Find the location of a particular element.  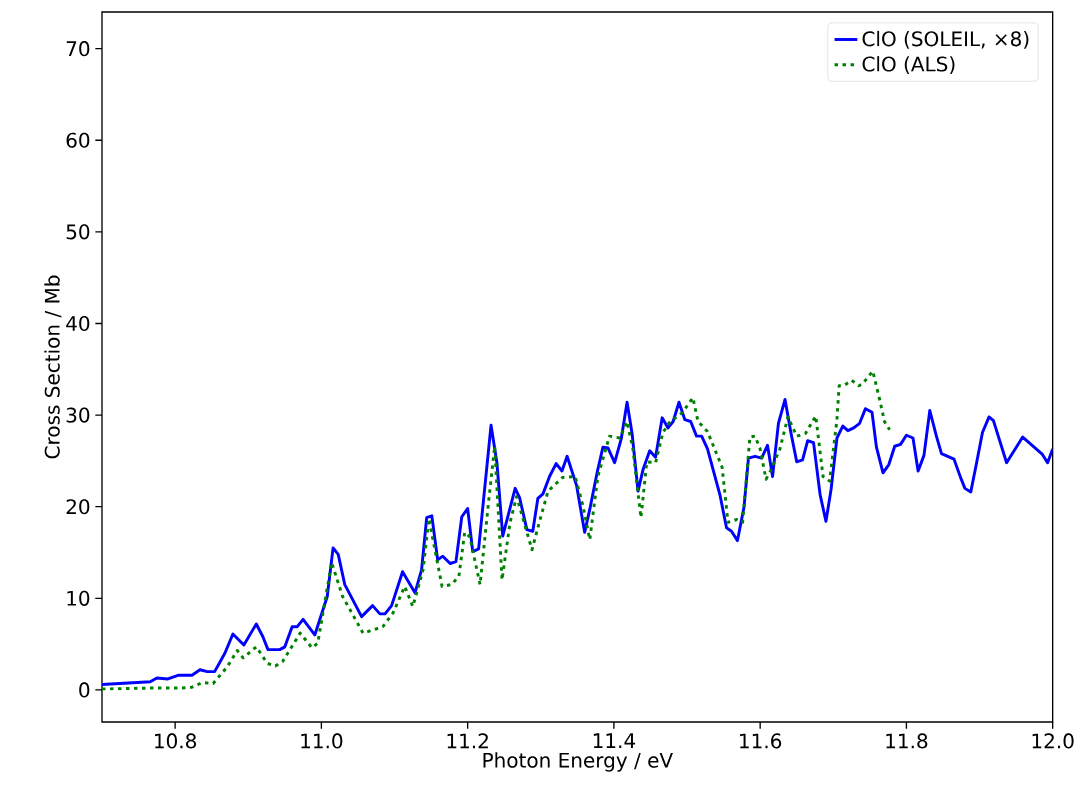

legend-label: ClO (ALS) is located at coordinates (908, 65).